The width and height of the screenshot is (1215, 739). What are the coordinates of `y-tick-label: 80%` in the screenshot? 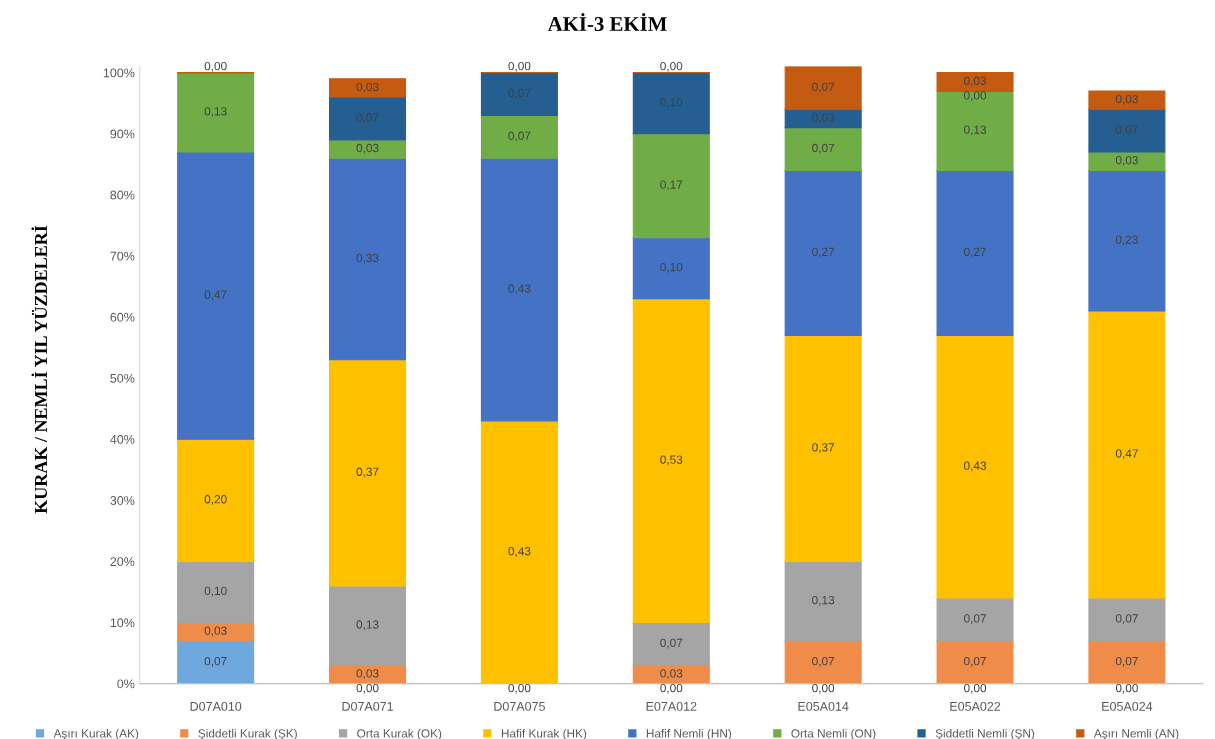 It's located at (122, 195).